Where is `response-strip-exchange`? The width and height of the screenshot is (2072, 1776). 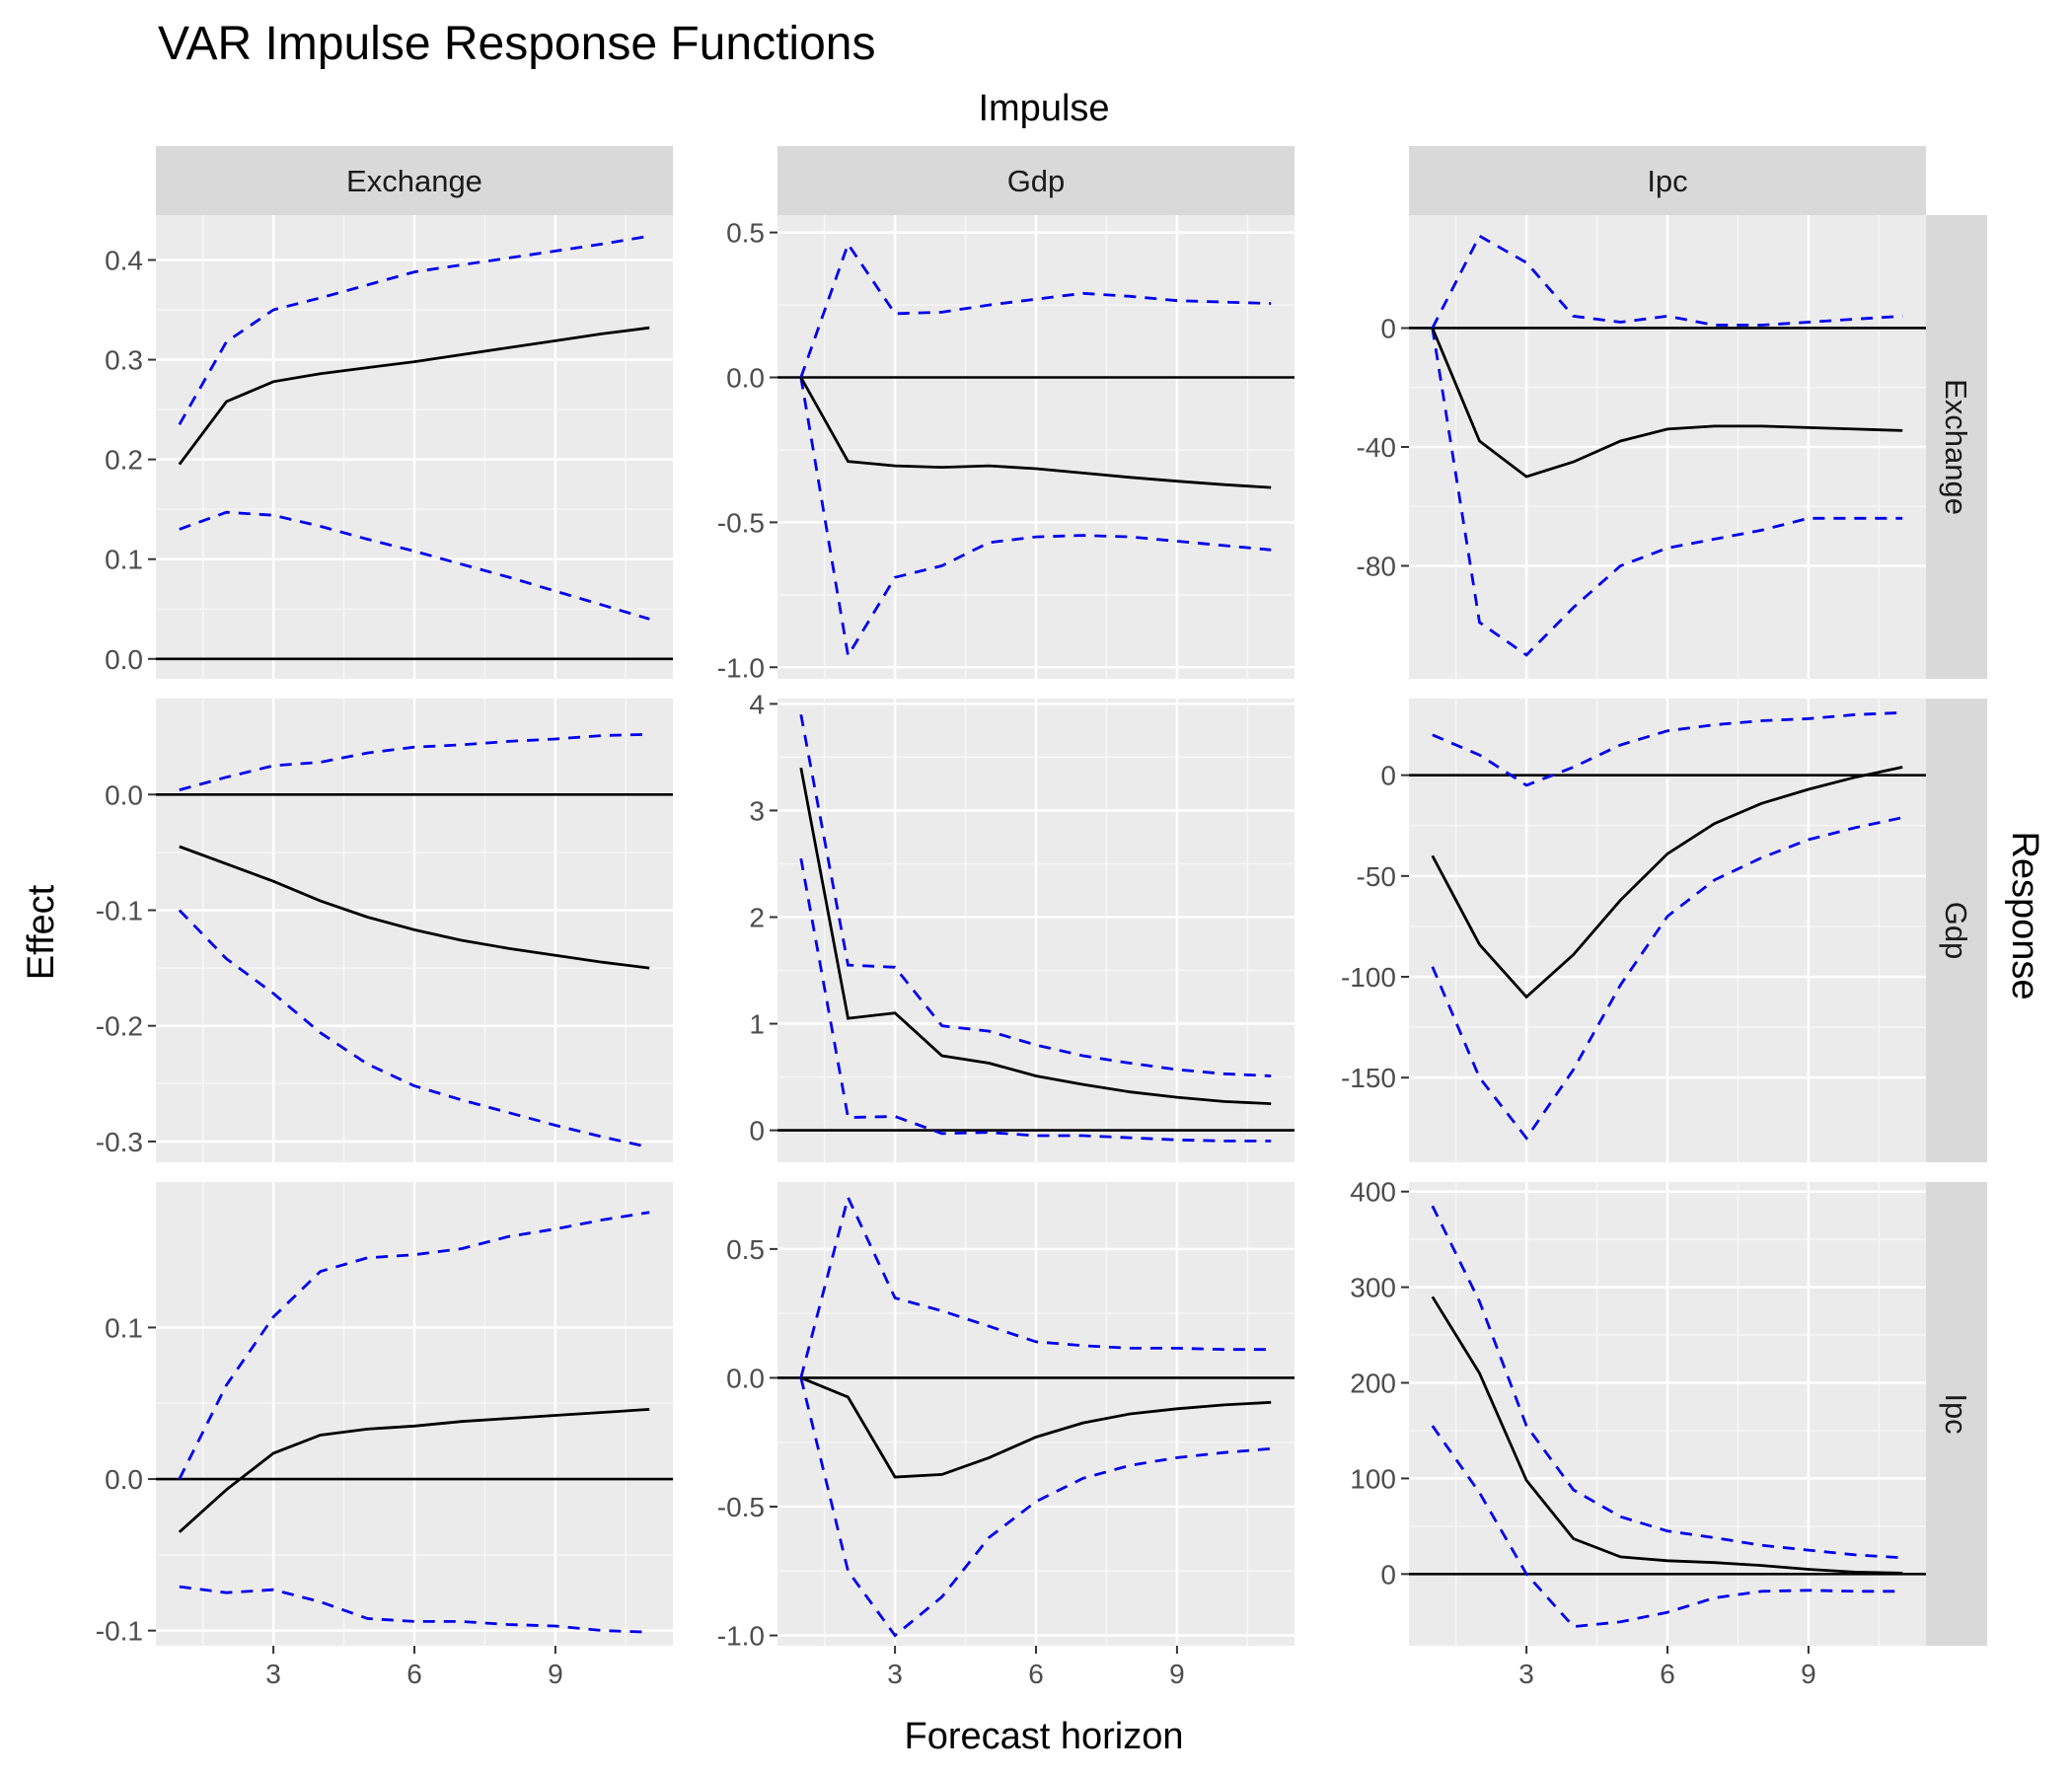
response-strip-exchange is located at coordinates (1957, 447).